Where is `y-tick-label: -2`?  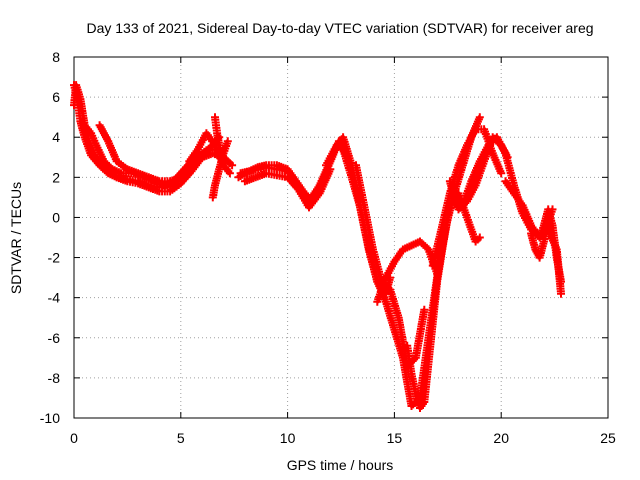 y-tick-label: -2 is located at coordinates (54, 258).